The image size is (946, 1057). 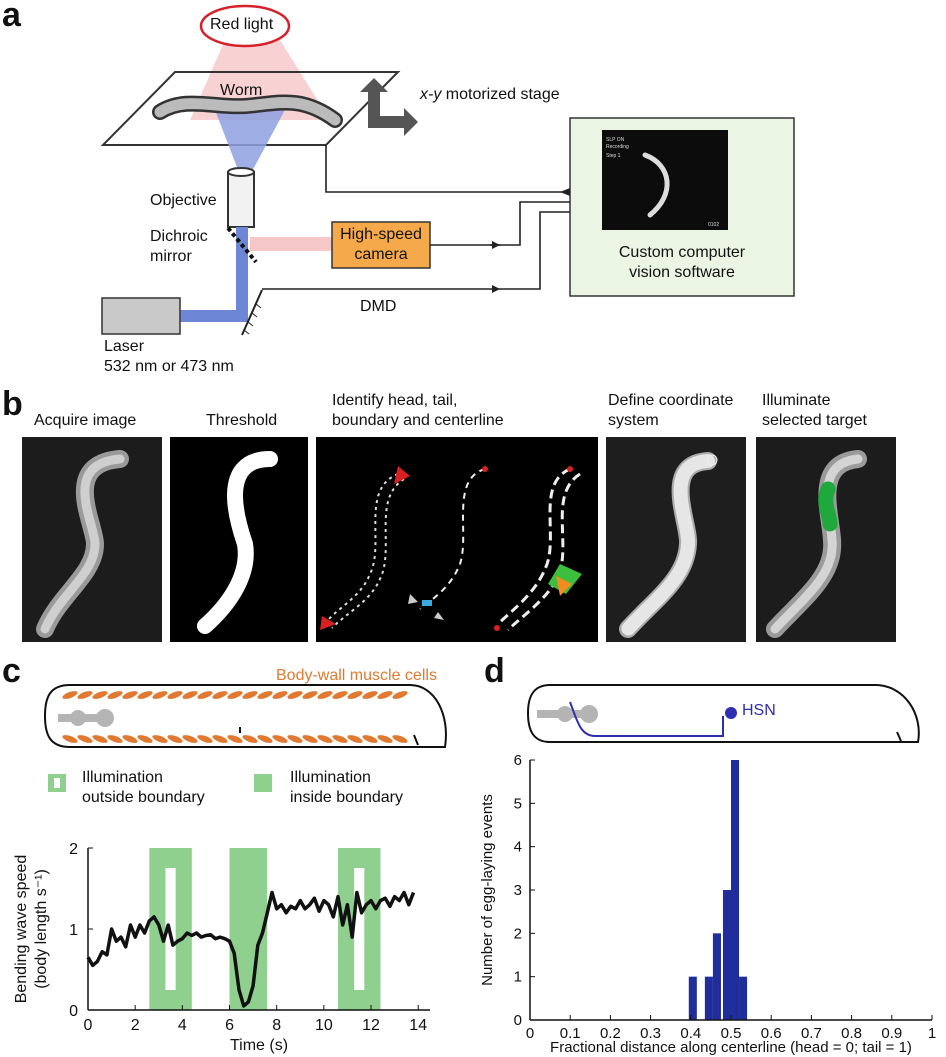 What do you see at coordinates (248, 929) in the screenshot?
I see `illumination-band` at bounding box center [248, 929].